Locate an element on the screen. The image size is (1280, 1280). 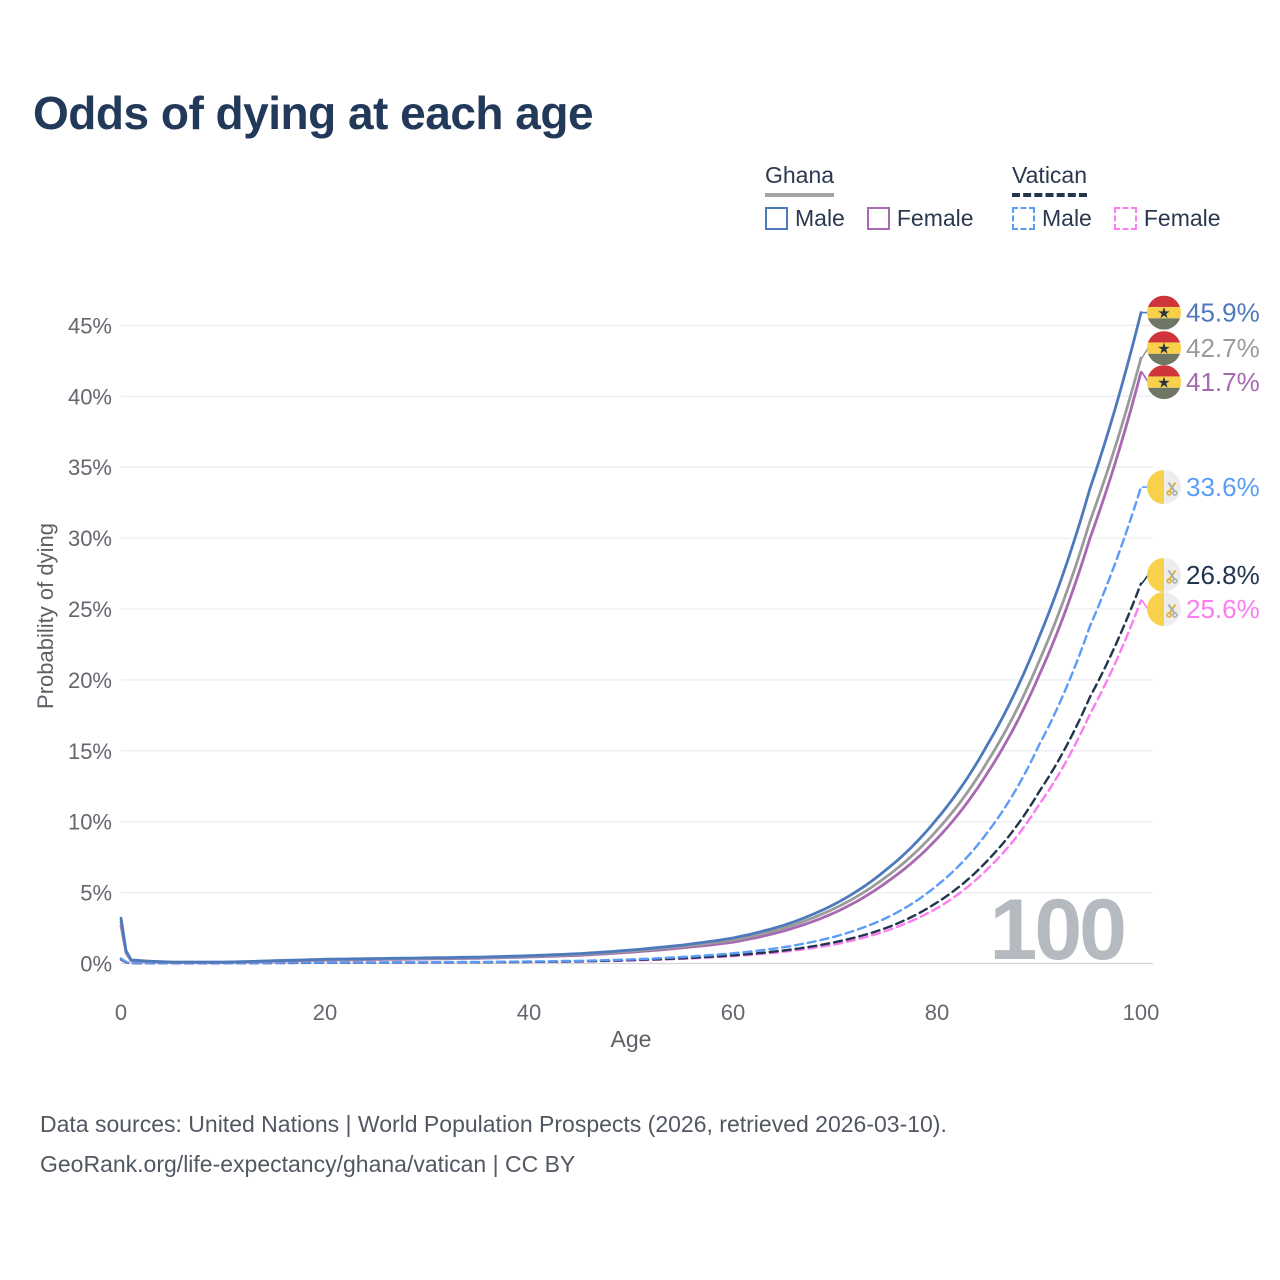
x-tick-label: 20 is located at coordinates (325, 1012).